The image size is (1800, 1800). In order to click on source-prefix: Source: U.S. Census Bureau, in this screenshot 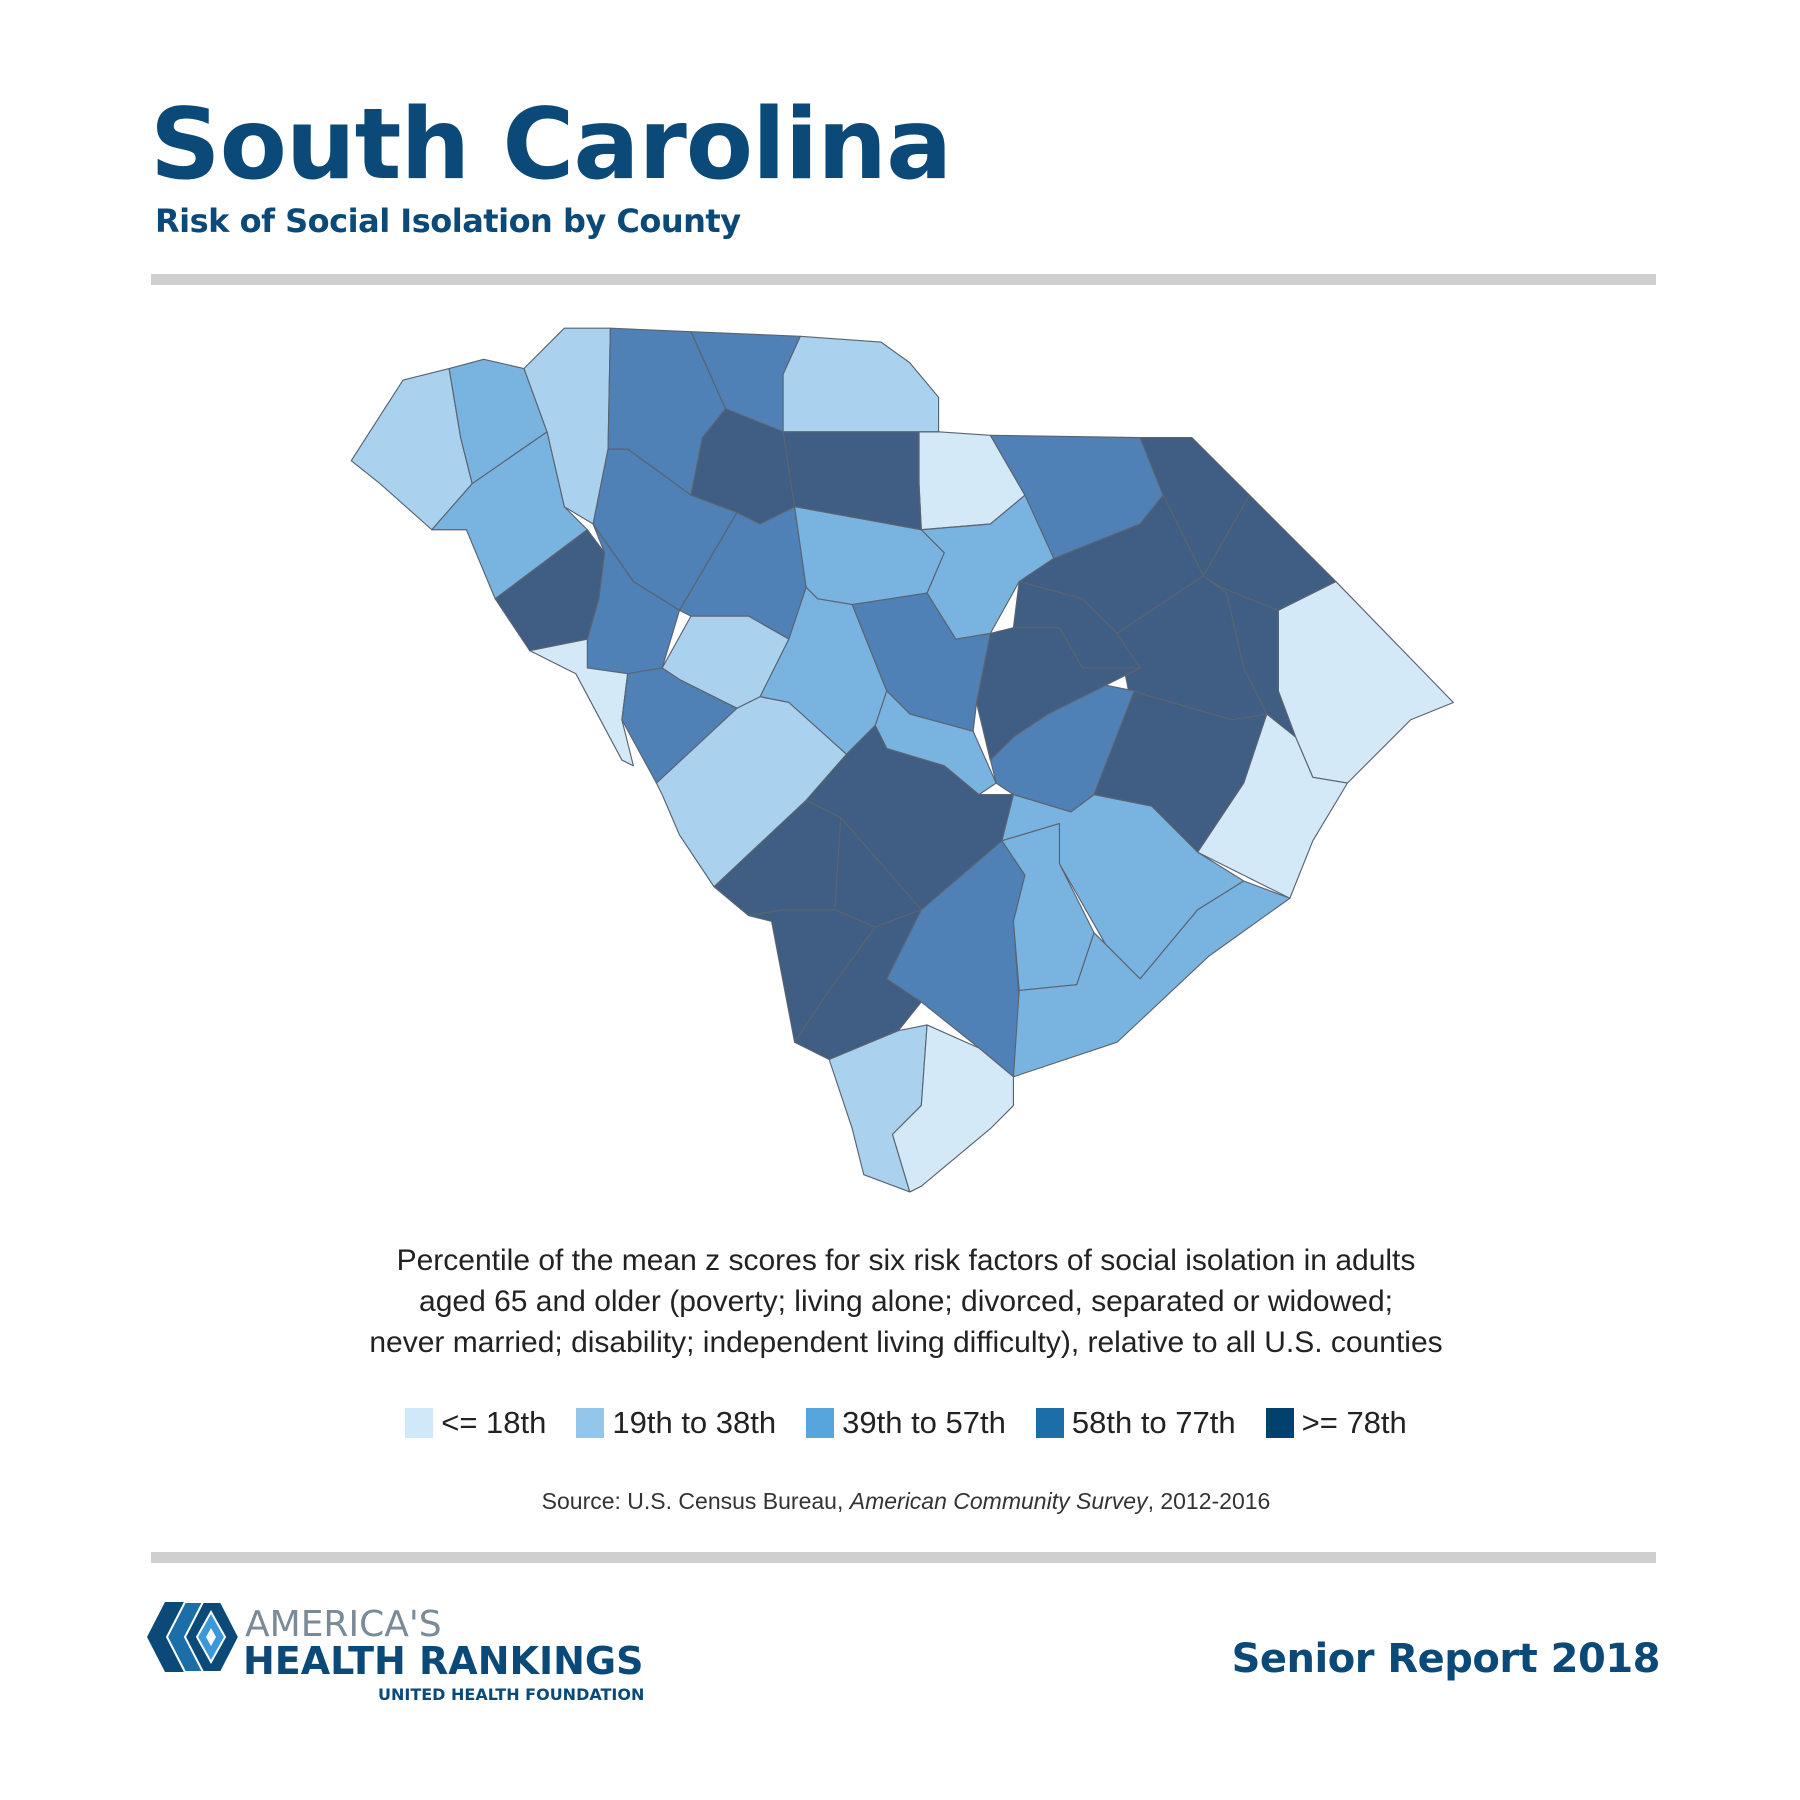, I will do `click(695, 1501)`.